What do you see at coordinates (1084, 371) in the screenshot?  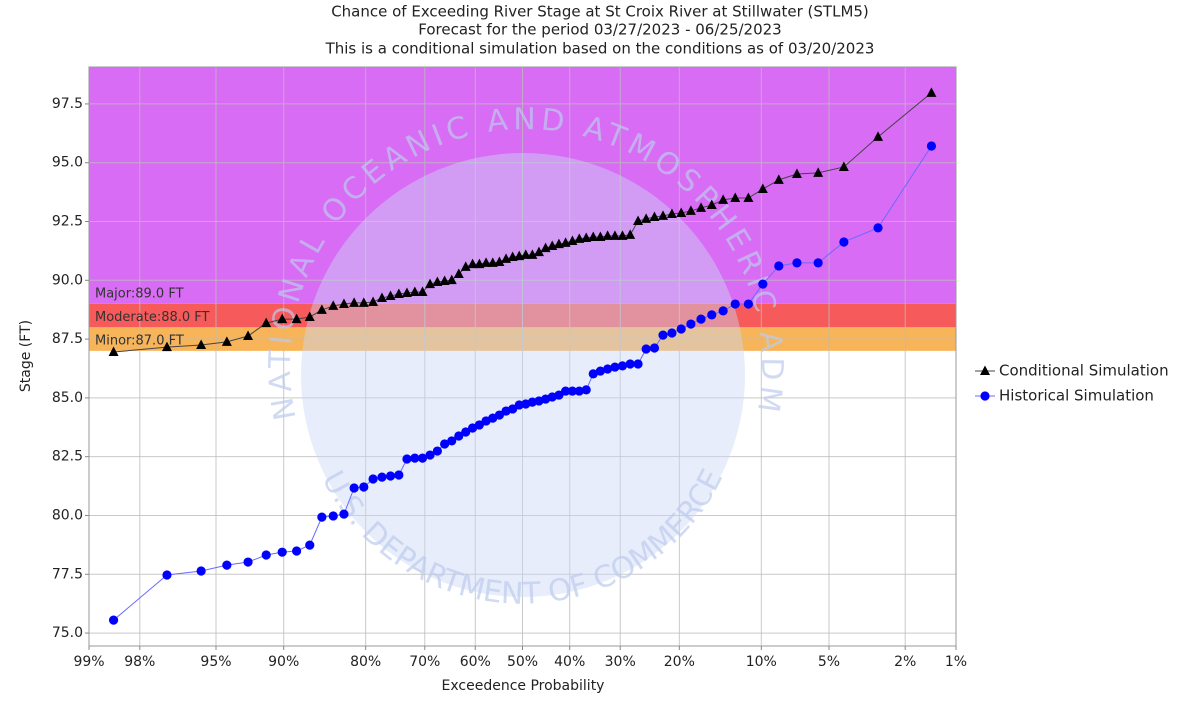 I see `legend-label: Conditional Simulation` at bounding box center [1084, 371].